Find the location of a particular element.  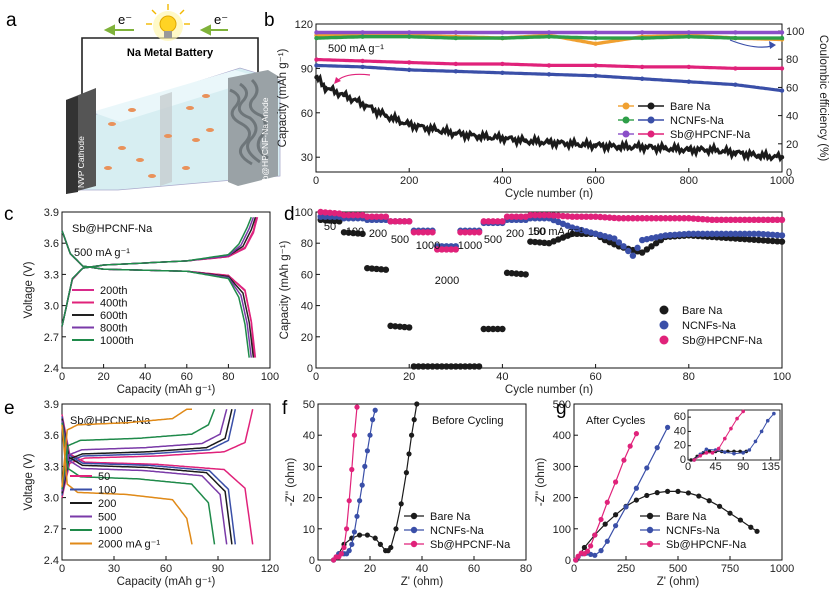

y-tick-label: 80 is located at coordinates (307, 244).